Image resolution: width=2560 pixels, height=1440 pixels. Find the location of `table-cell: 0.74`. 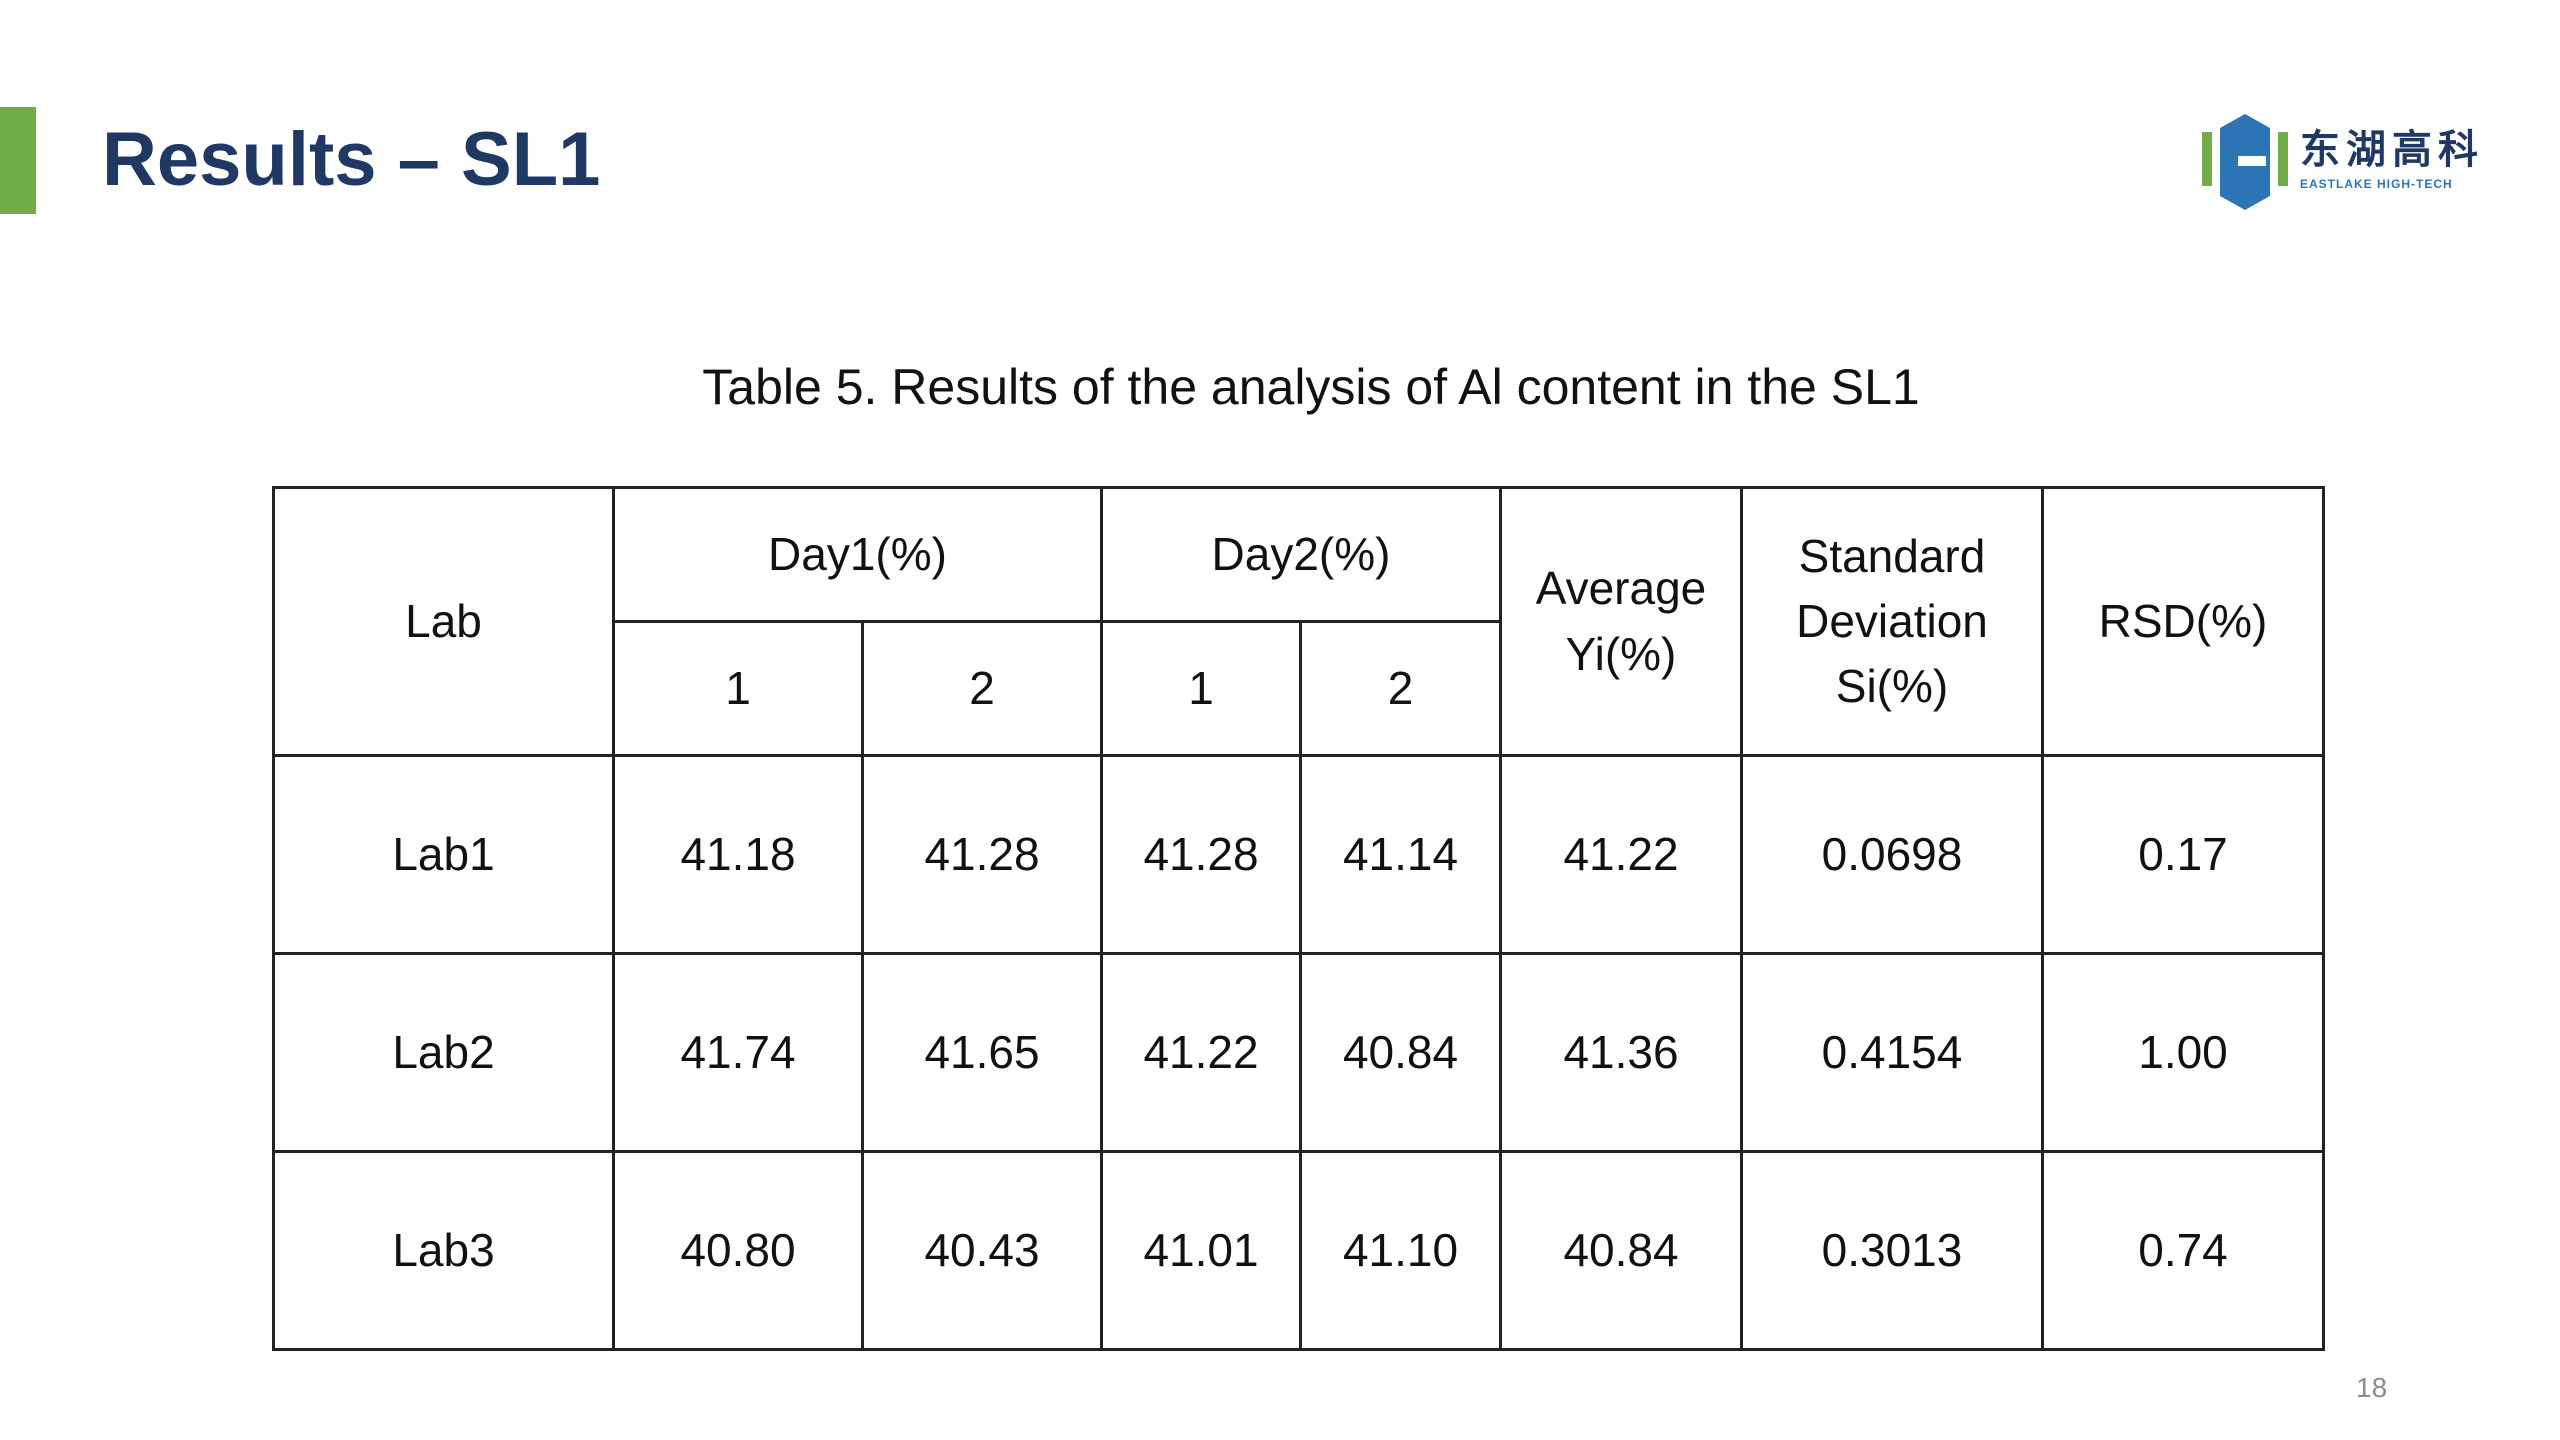

table-cell: 0.74 is located at coordinates (2183, 1250).